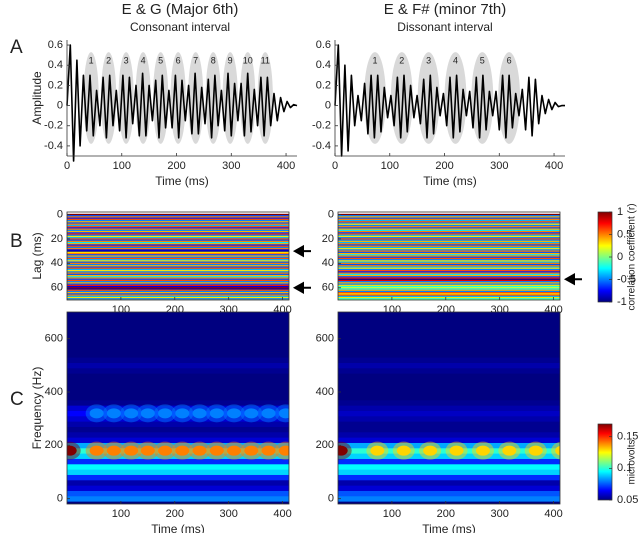 This screenshot has height=533, width=640. Describe the element at coordinates (301, 251) in the screenshot. I see `arrow` at that location.